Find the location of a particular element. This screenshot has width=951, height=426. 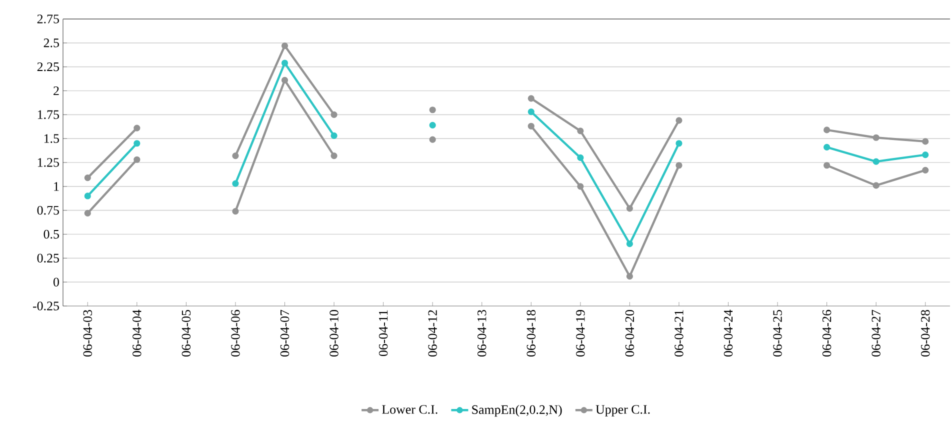

y-tick-label: 0.75 is located at coordinates (48, 210).